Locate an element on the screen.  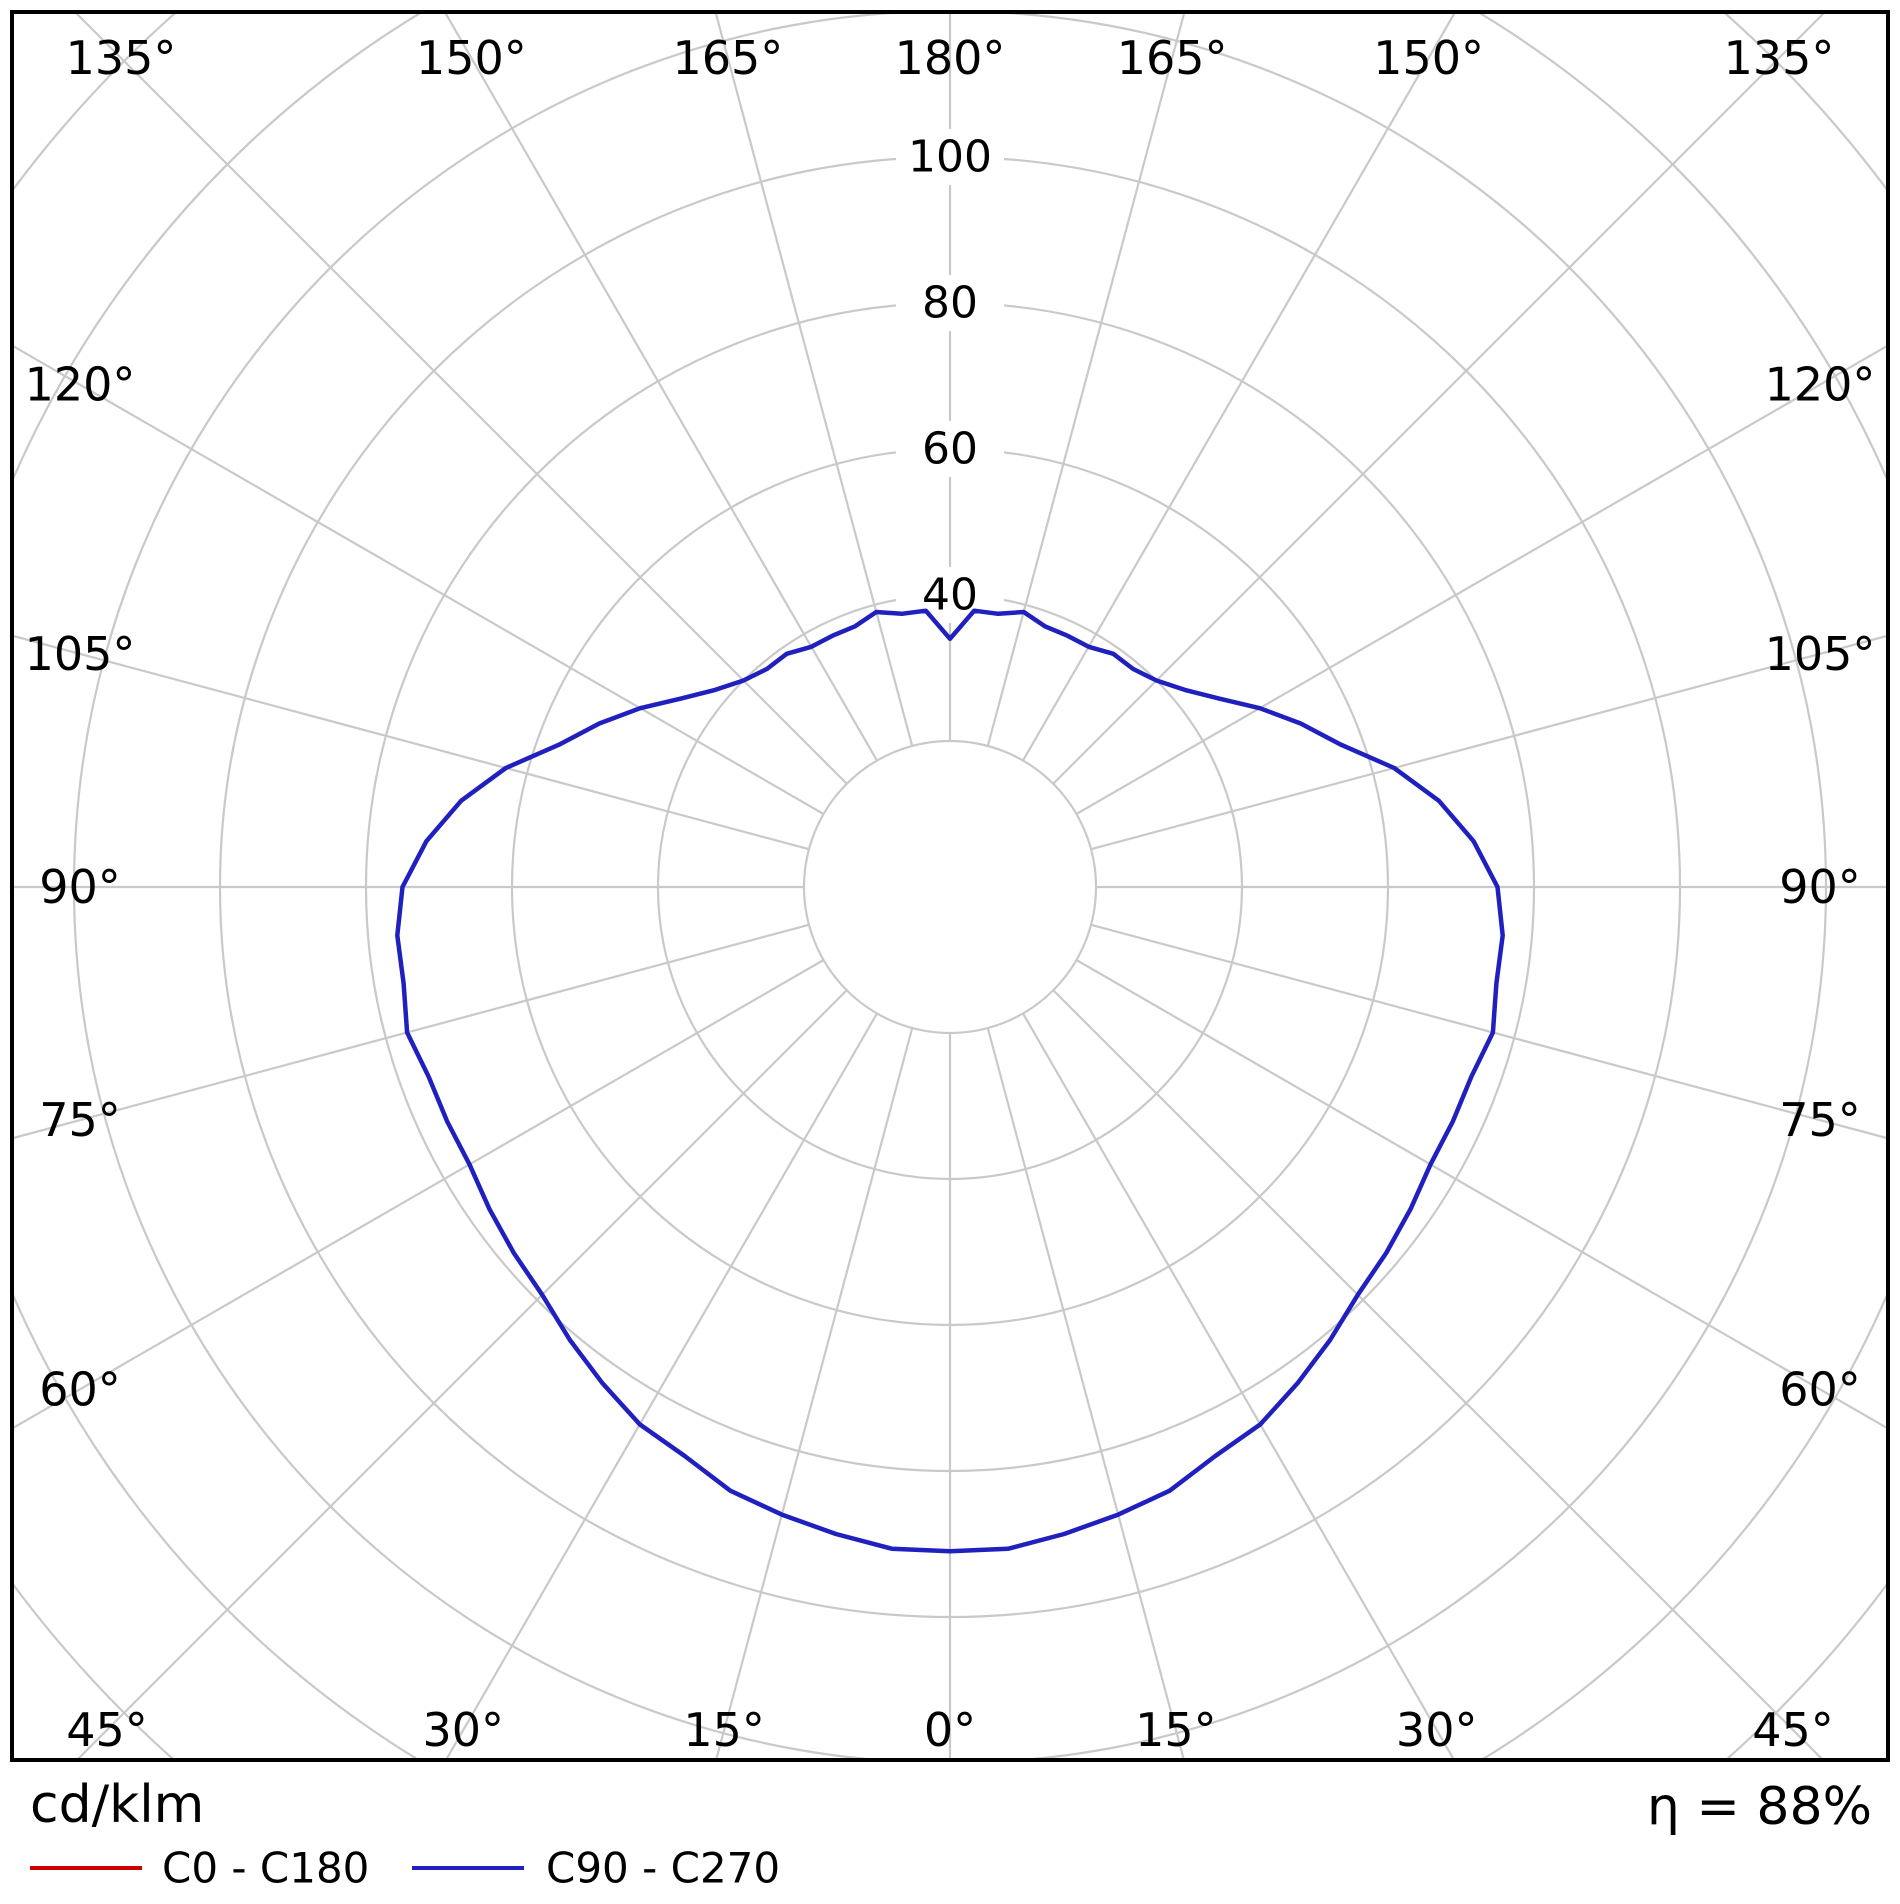
radial-tick-label: 100 is located at coordinates (950, 157).